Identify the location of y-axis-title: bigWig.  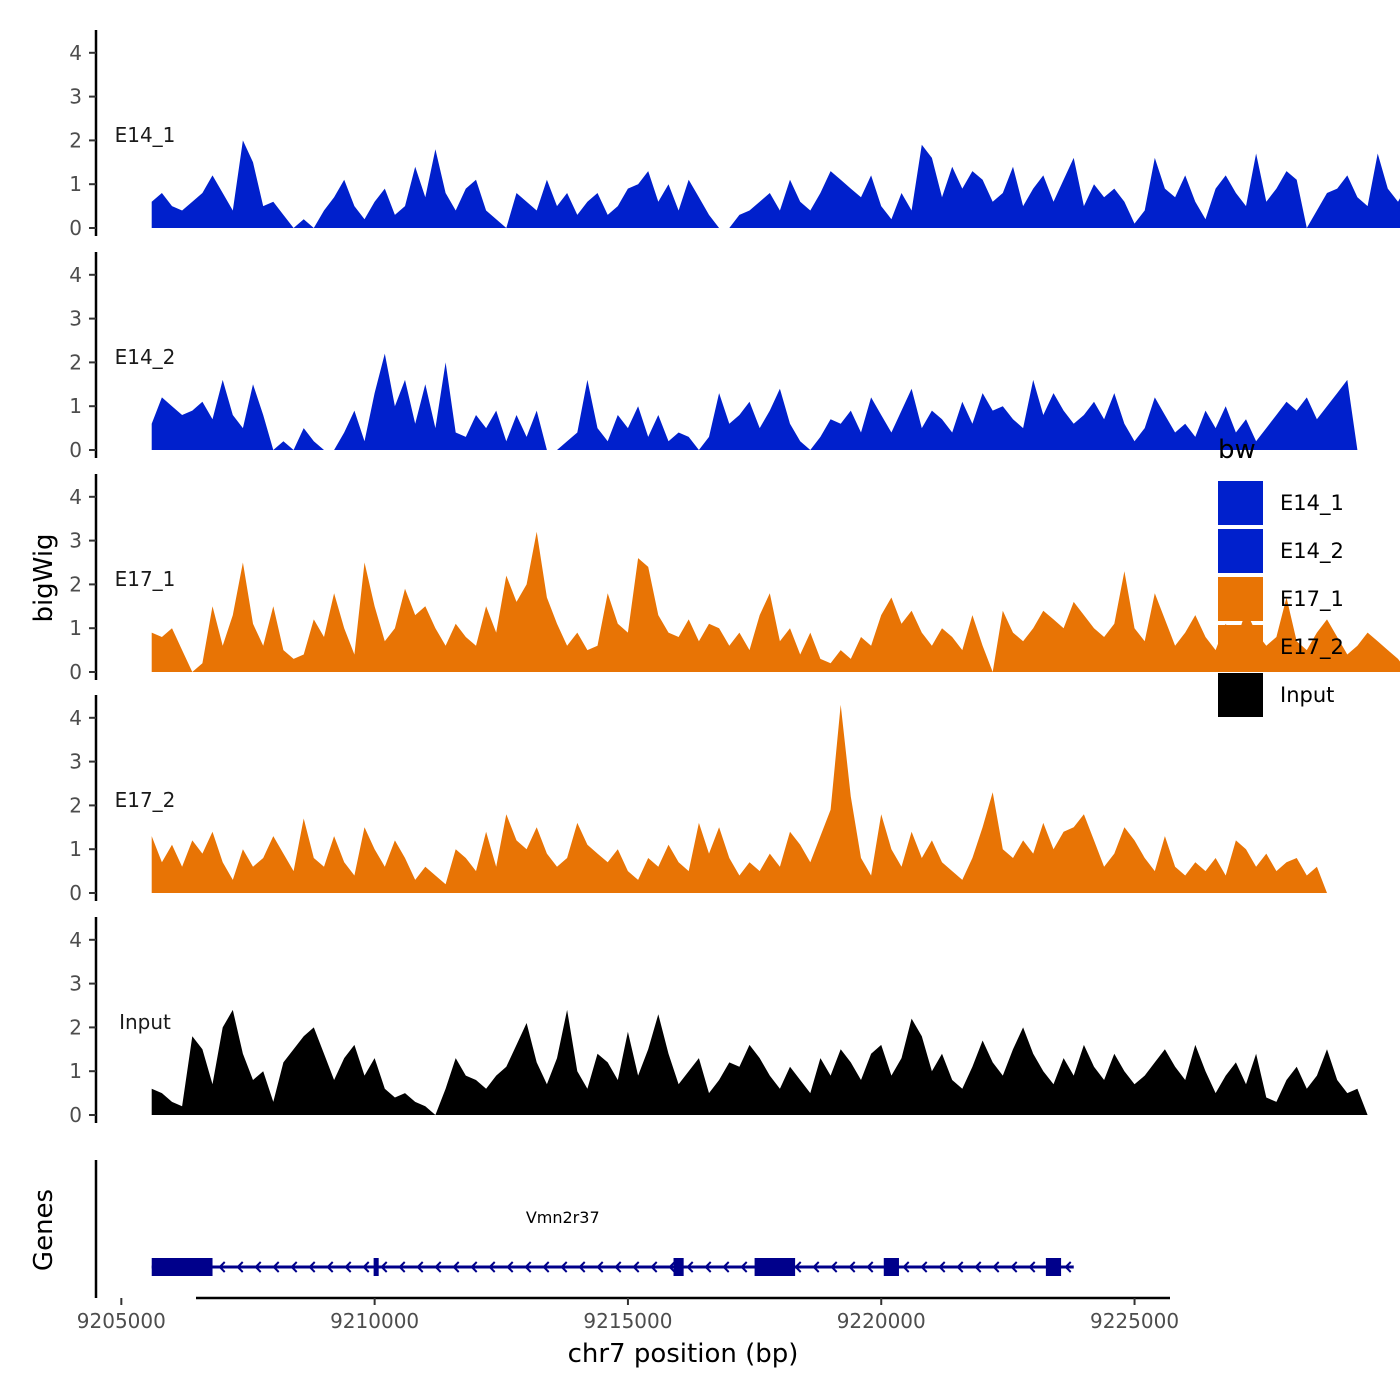
(44, 577).